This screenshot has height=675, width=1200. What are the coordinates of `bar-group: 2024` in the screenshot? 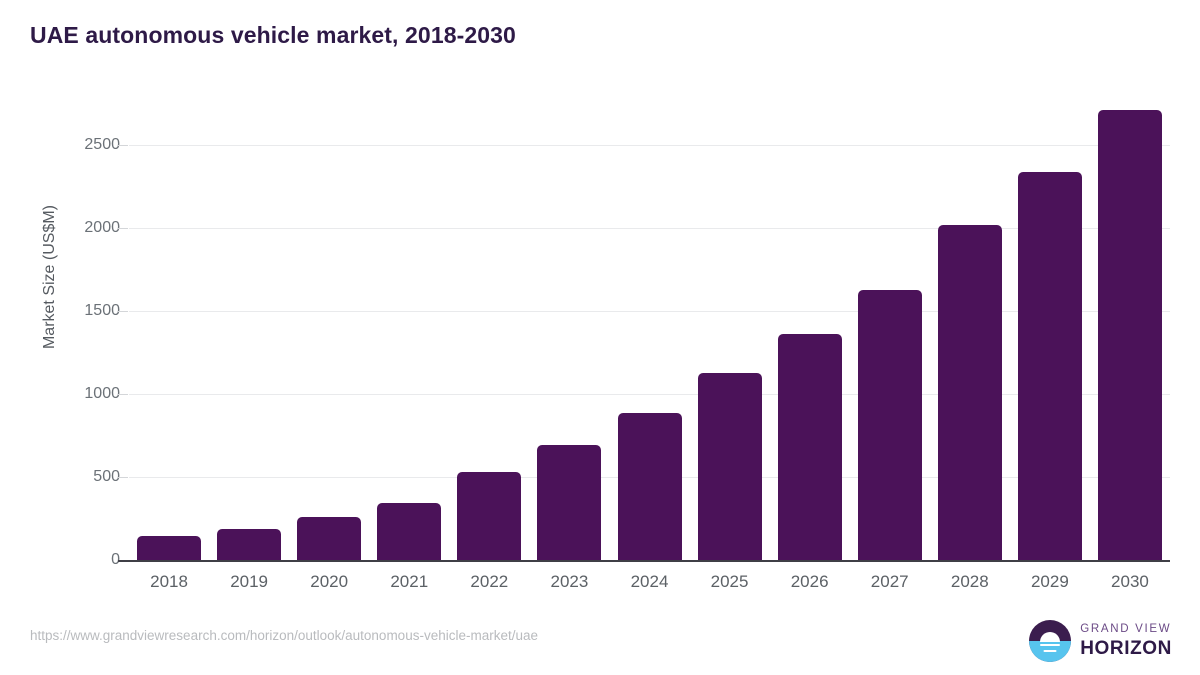 It's located at (650, 337).